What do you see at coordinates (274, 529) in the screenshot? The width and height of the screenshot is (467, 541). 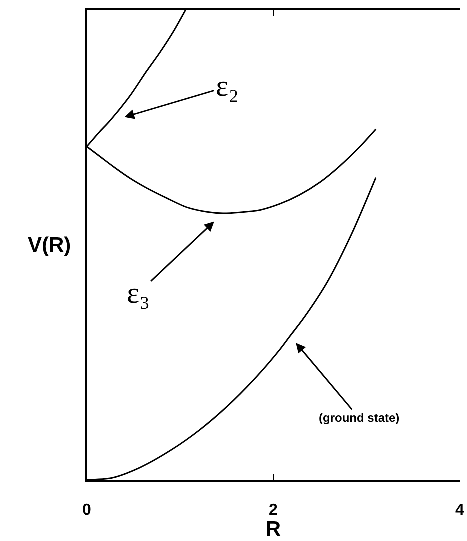 I see `x-axis-title: R` at bounding box center [274, 529].